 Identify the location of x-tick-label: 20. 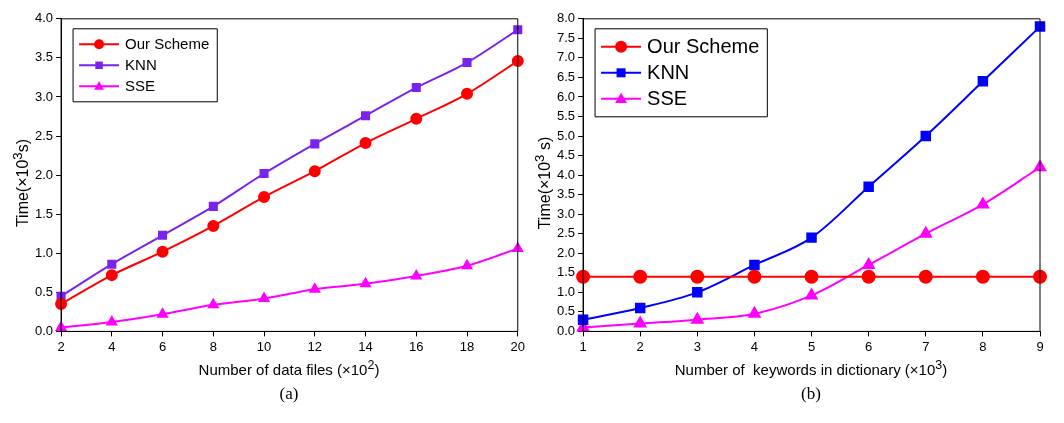
(517, 346).